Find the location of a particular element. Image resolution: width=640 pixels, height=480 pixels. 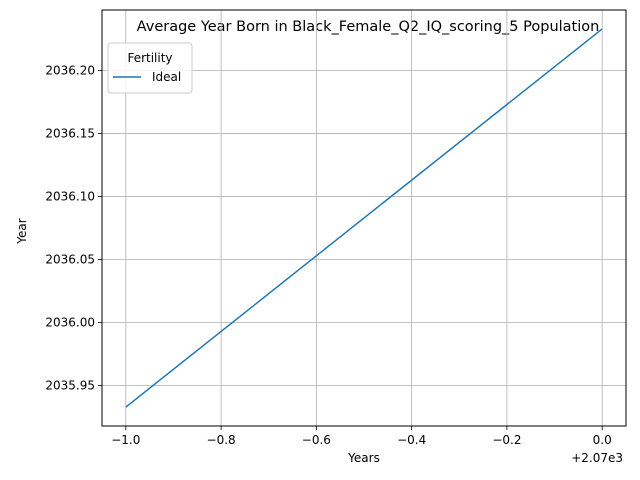

x-axis: −1.0 −0.8 −0.6 −0.4 −0.2 0.0 is located at coordinates (361, 436).